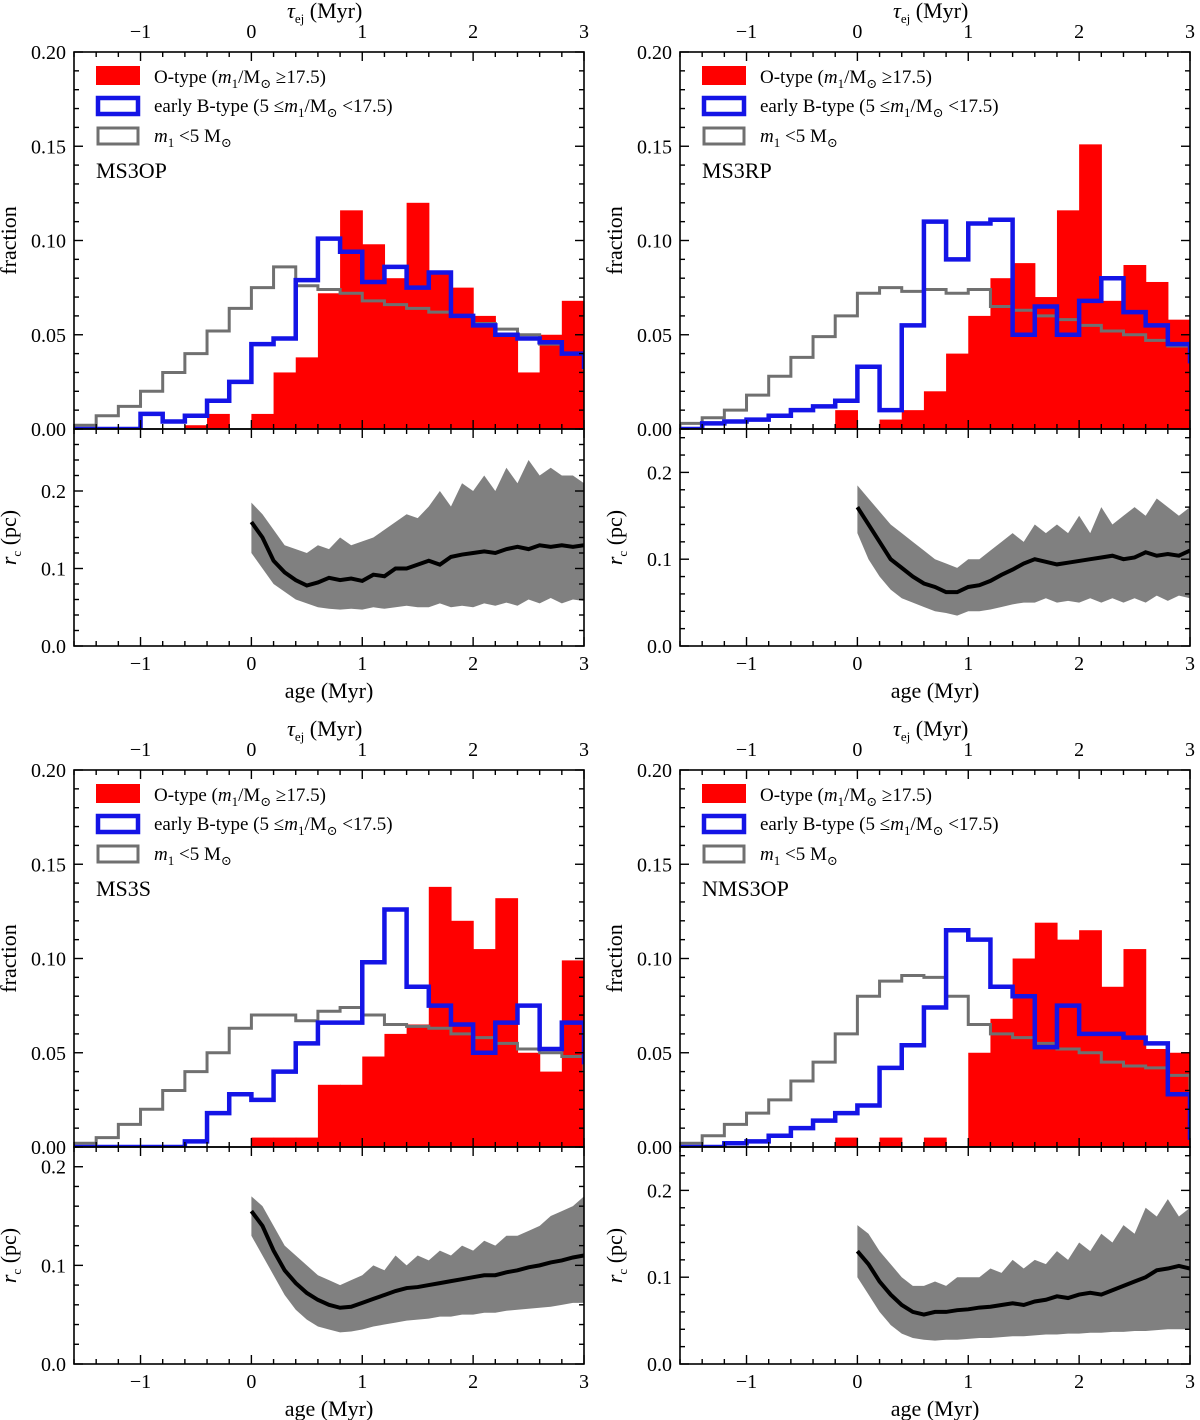  Describe the element at coordinates (291, 106) in the screenshot. I see `legend-btype-label-part-1: m` at that location.